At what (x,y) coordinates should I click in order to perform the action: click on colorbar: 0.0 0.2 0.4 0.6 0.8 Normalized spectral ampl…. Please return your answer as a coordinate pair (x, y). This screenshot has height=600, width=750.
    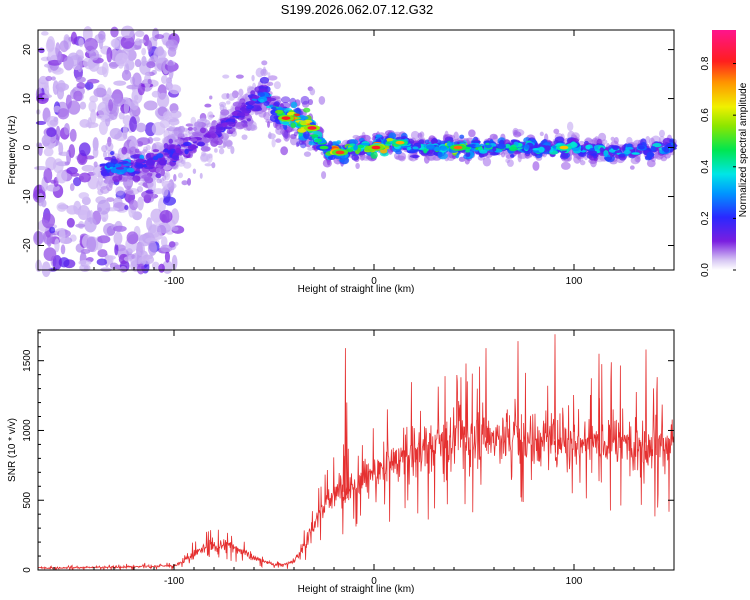
    Looking at the image, I should click on (724, 153).